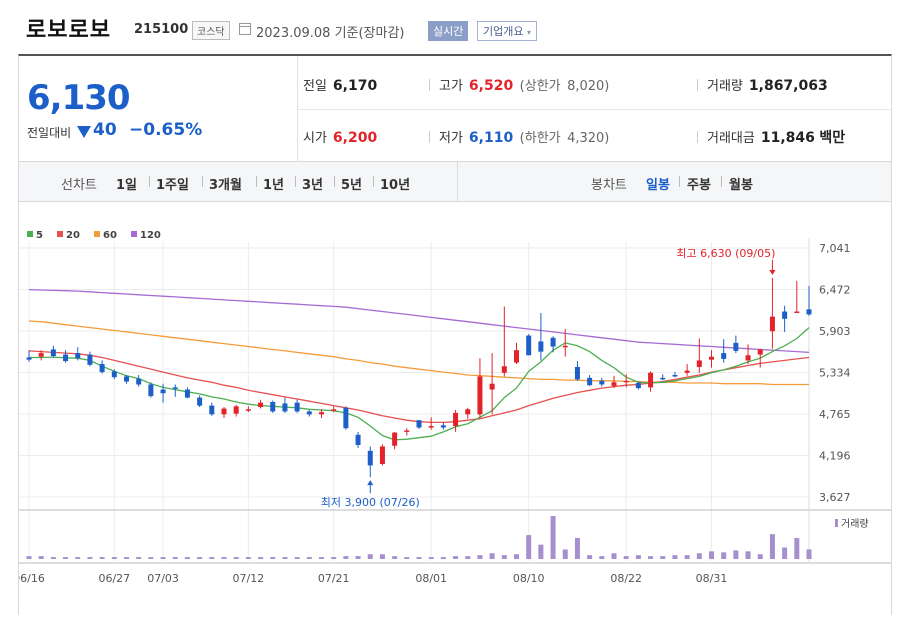  I want to click on candle-monthly: 월봉, so click(741, 185).